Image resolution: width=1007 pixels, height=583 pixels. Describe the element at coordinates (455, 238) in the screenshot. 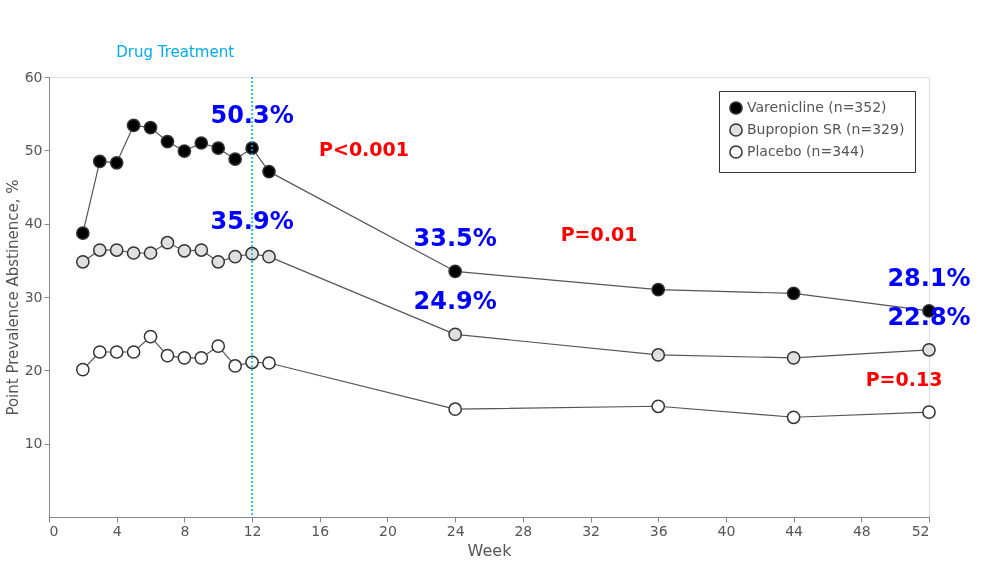

I see `annotation: 33.5%` at that location.